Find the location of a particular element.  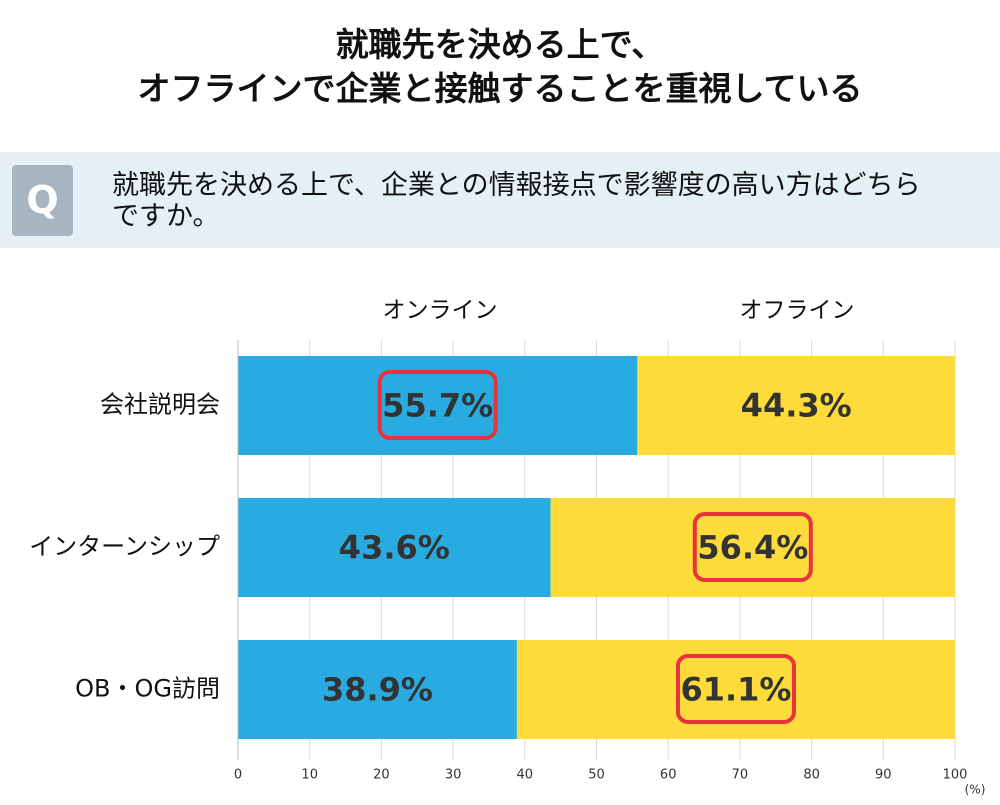

value-label: 44.3% is located at coordinates (796, 406).